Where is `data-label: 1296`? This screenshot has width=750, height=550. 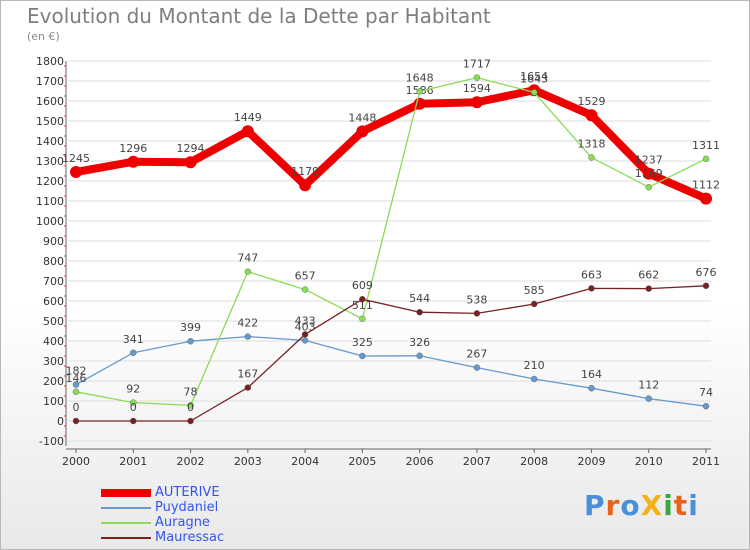
data-label: 1296 is located at coordinates (133, 148).